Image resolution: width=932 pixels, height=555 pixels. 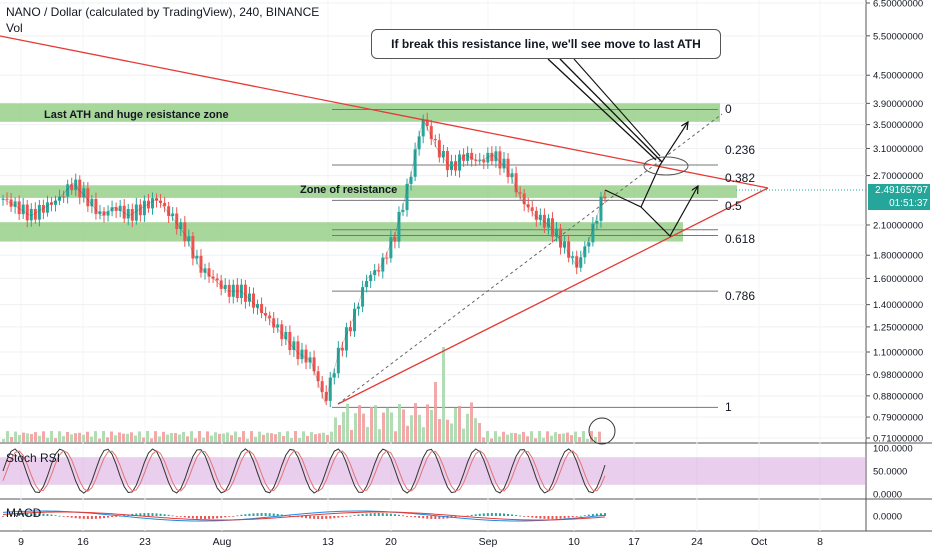 What do you see at coordinates (898, 375) in the screenshot?
I see `price-axis-label: 0.98000000` at bounding box center [898, 375].